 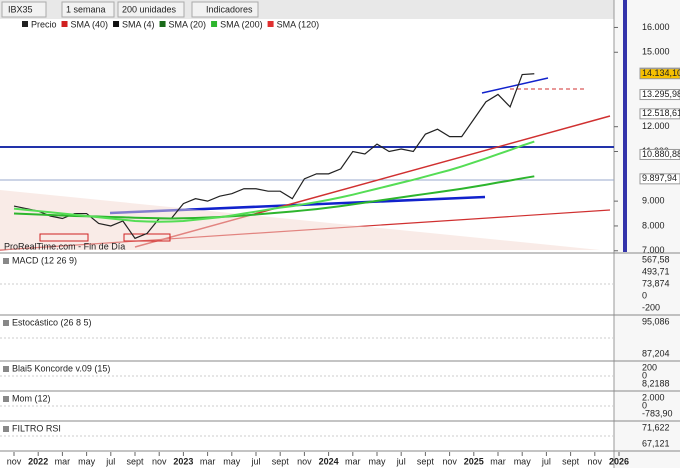 I want to click on panel-axis-label: 8,2188, so click(x=656, y=383).